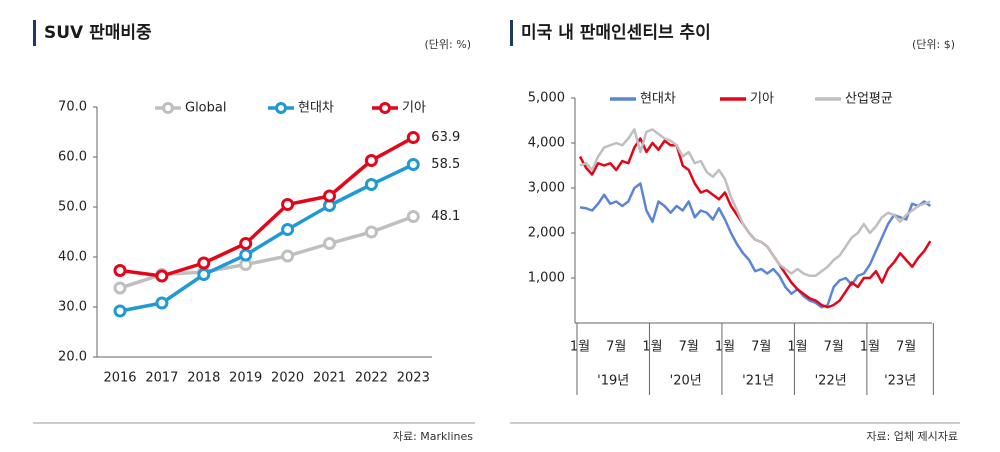 The image size is (1000, 452). Describe the element at coordinates (72, 307) in the screenshot. I see `y-tick-label: 30.0` at that location.